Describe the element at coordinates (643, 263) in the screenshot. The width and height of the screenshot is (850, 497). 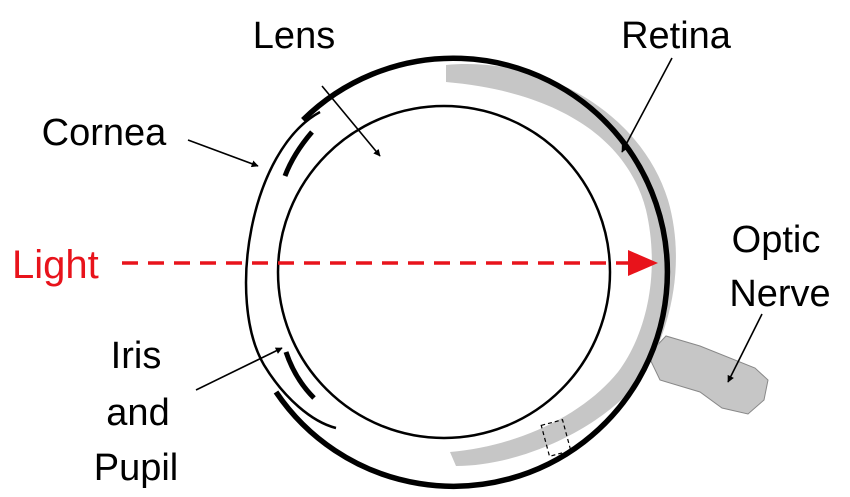
I see `light-ray-arrowhead` at that location.